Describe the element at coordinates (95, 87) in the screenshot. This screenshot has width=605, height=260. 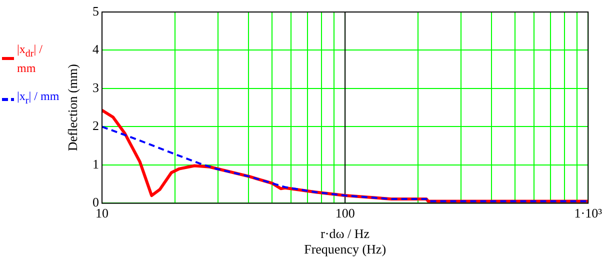
I see `y-tick-label: 3` at that location.